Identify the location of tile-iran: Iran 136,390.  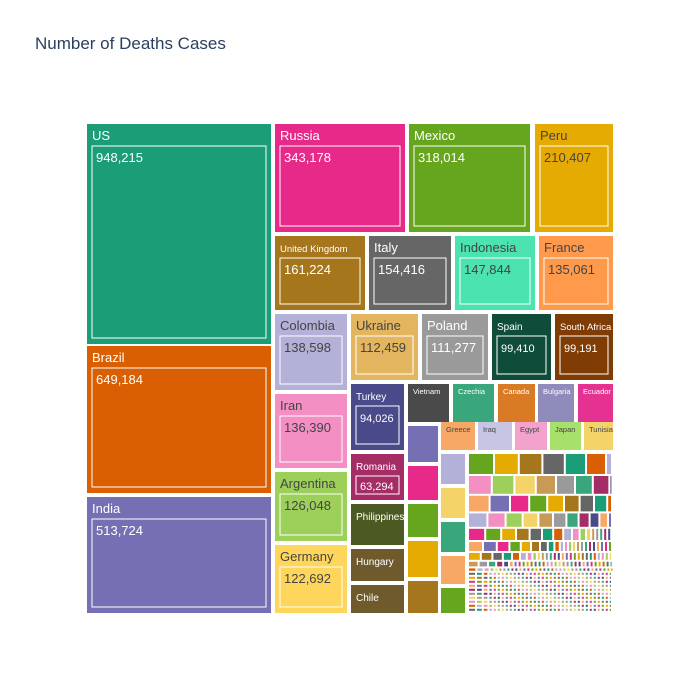
(311, 431).